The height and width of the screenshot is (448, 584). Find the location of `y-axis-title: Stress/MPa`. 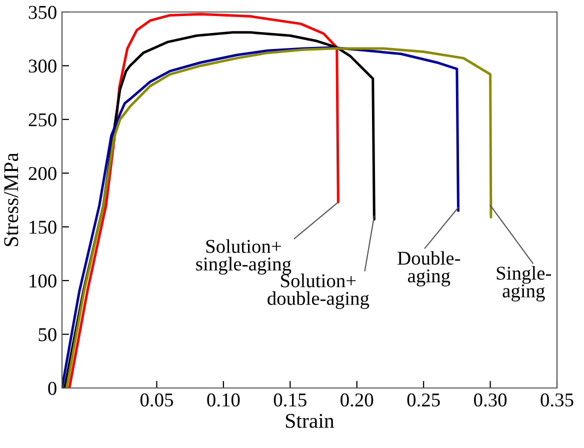

y-axis-title: Stress/MPa is located at coordinates (11, 199).